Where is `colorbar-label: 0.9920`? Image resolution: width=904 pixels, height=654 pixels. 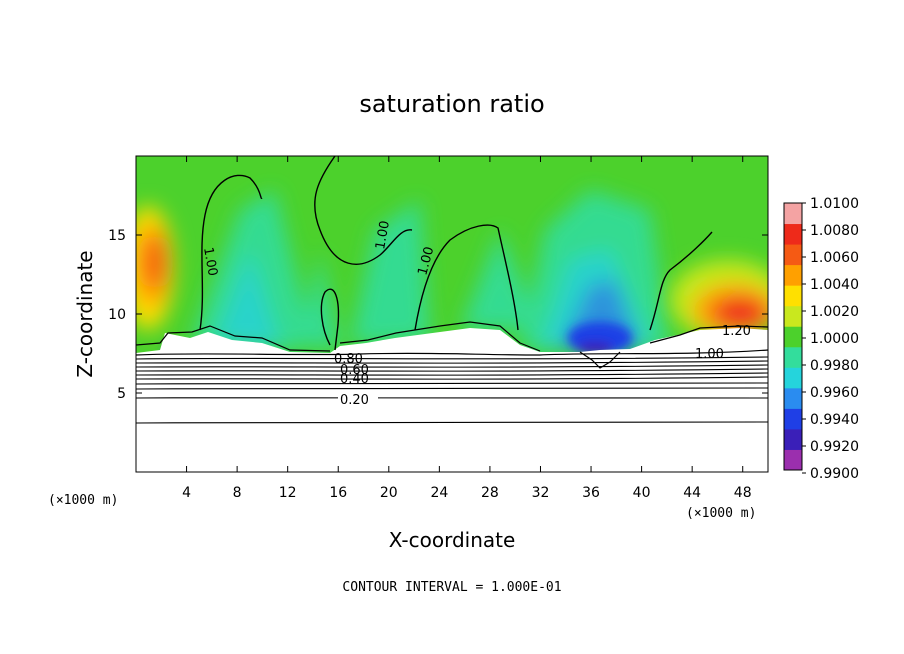 colorbar-label: 0.9920 is located at coordinates (834, 447).